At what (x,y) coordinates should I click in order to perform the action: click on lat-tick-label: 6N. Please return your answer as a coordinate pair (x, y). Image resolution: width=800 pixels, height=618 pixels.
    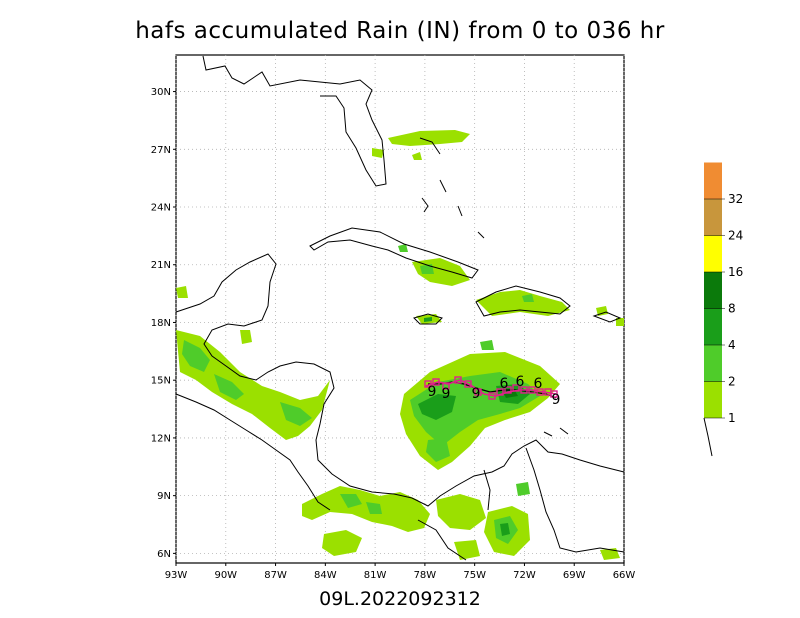
    Looking at the image, I should click on (164, 554).